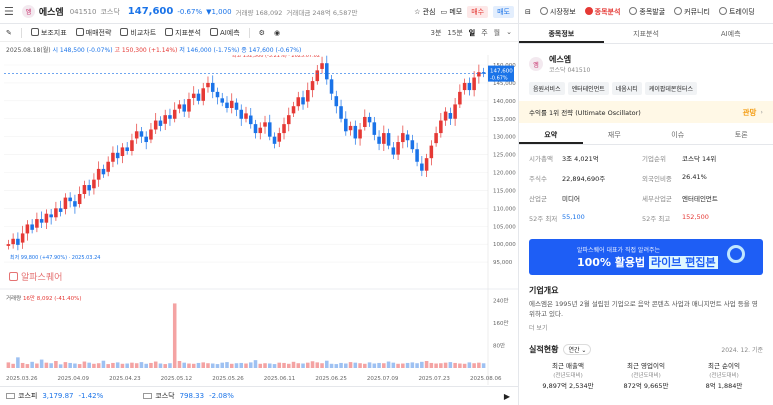 The width and height of the screenshot is (773, 405). I want to click on perf-label: 최근 영업이익, so click(646, 366).